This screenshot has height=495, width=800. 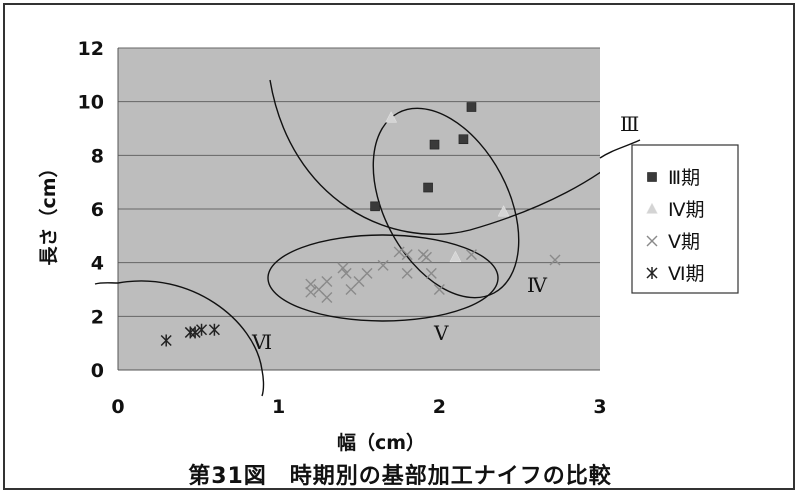 What do you see at coordinates (117, 407) in the screenshot?
I see `x-tick-label: 0` at bounding box center [117, 407].